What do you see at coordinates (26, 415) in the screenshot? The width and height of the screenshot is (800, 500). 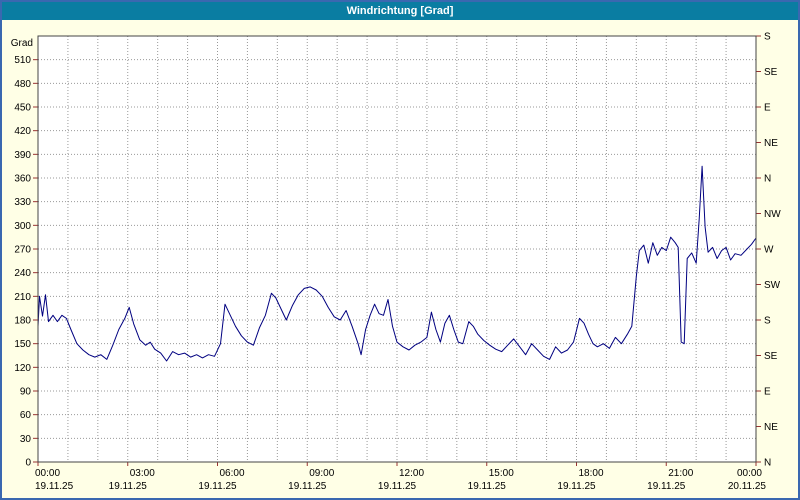 I see `y-tick-label: 60` at bounding box center [26, 415].